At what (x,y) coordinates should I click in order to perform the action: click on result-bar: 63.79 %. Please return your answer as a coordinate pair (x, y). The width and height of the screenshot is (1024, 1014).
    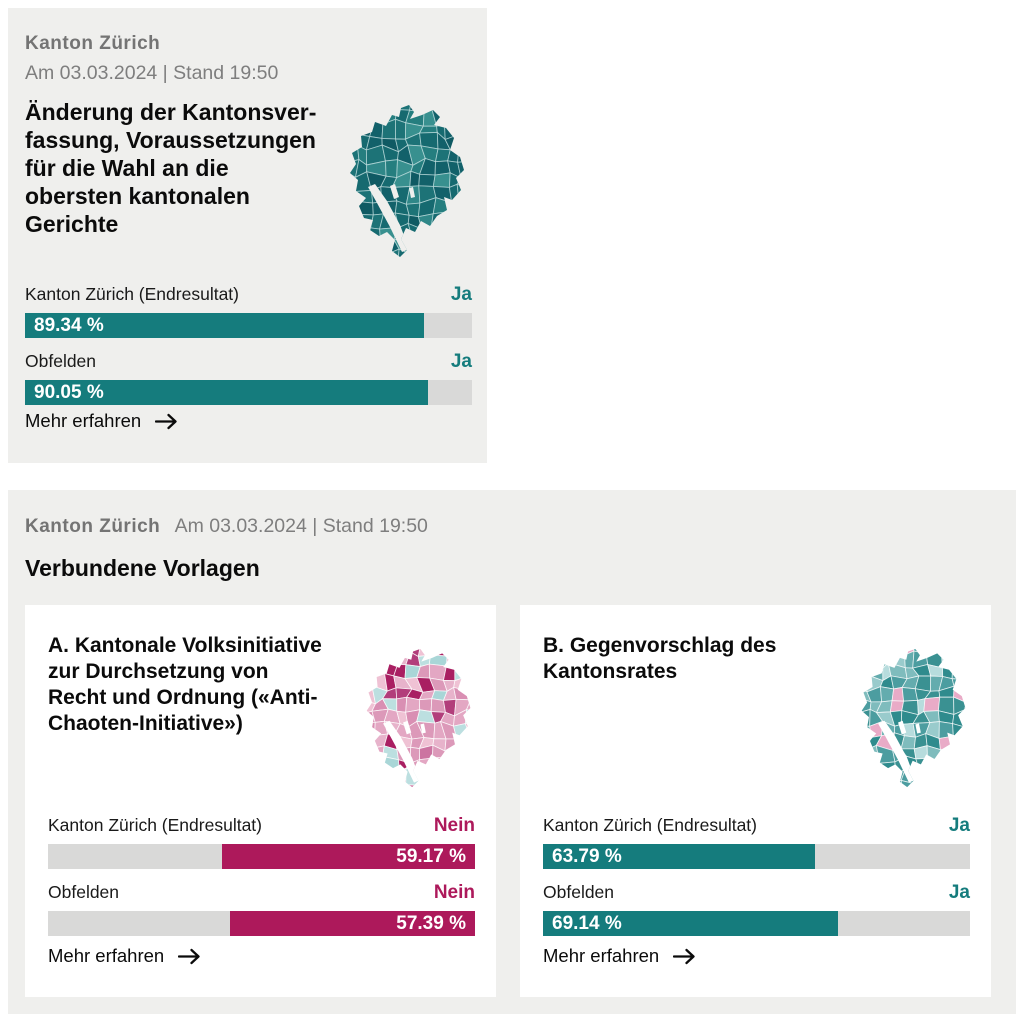
    Looking at the image, I should click on (756, 856).